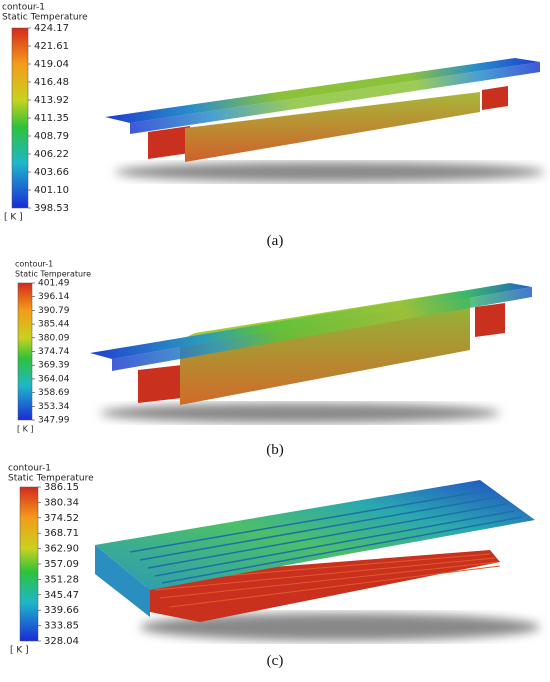  I want to click on colorbar-label: 339.66, so click(61, 610).